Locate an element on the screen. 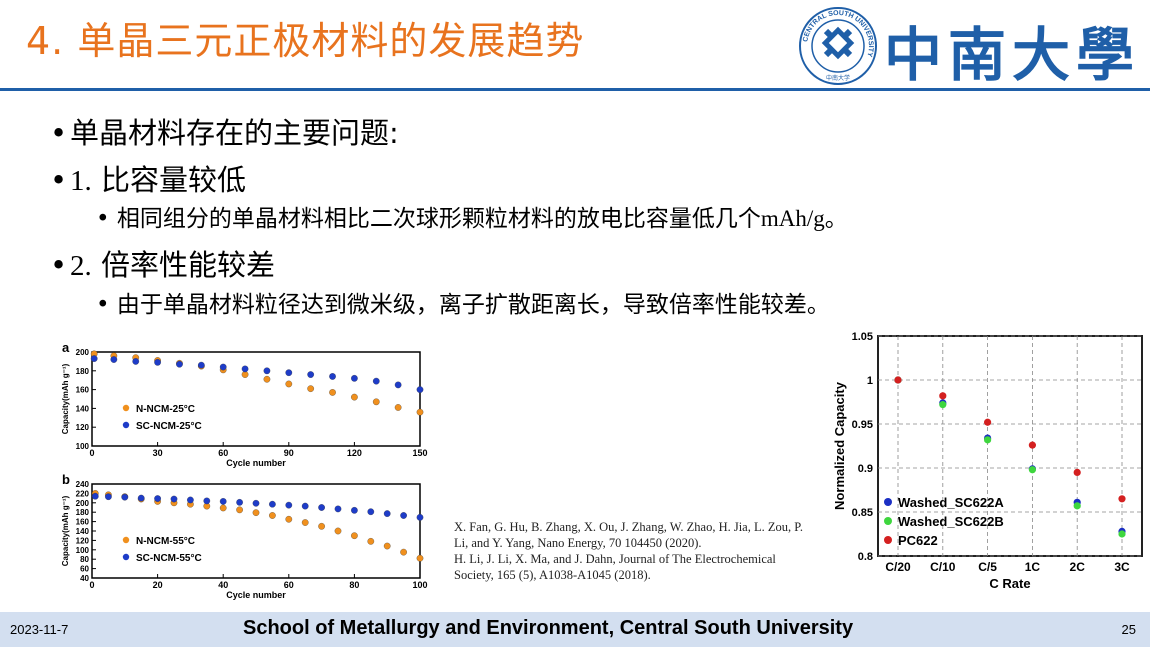  legend-label: SC-NCM-55°C is located at coordinates (169, 558).